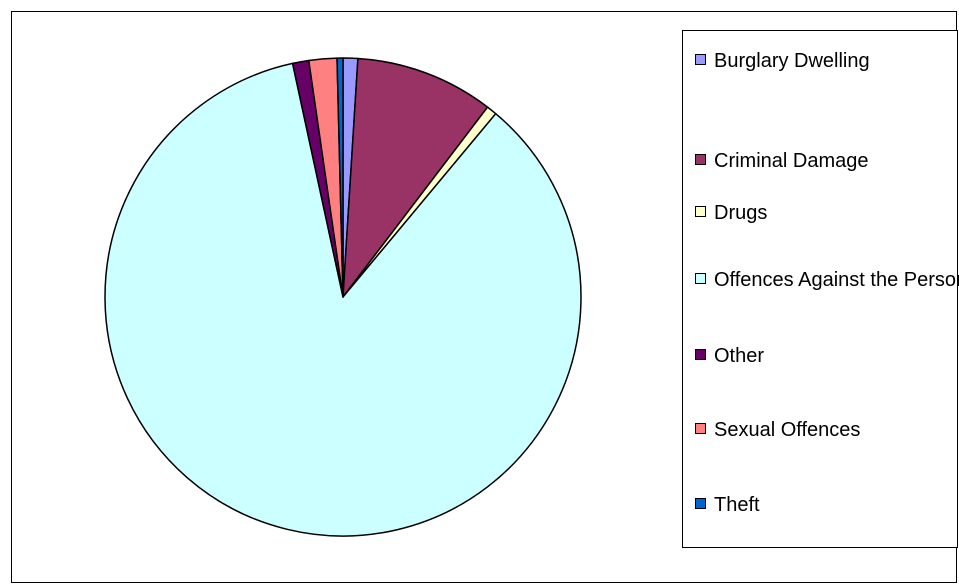  I want to click on pie-slice-theft, so click(340, 177).